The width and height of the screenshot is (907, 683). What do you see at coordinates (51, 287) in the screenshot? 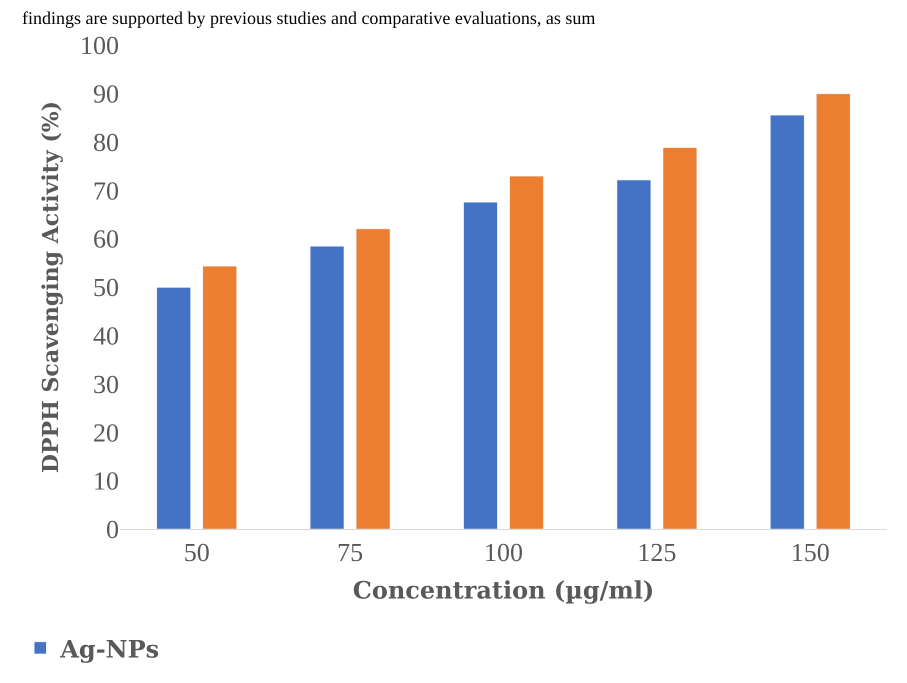
I see `y-axis-title: DPPH Scavenging Activity (%)` at bounding box center [51, 287].